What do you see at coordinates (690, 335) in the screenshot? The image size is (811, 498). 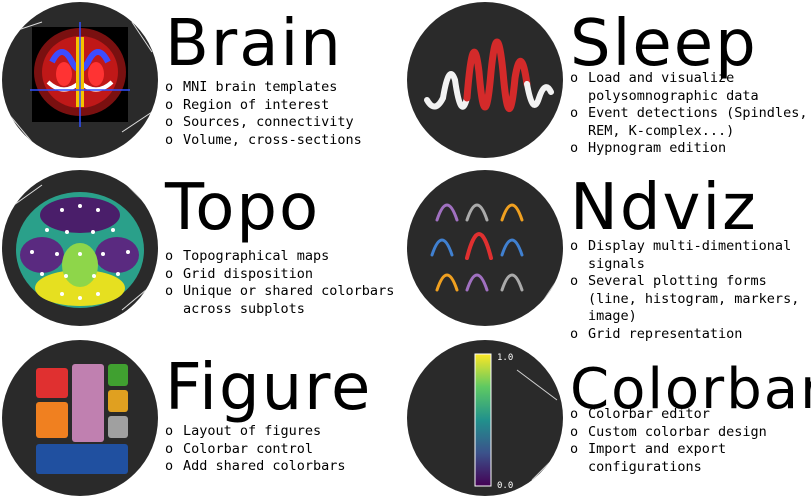 I see `feature-item: Grid representation` at bounding box center [690, 335].